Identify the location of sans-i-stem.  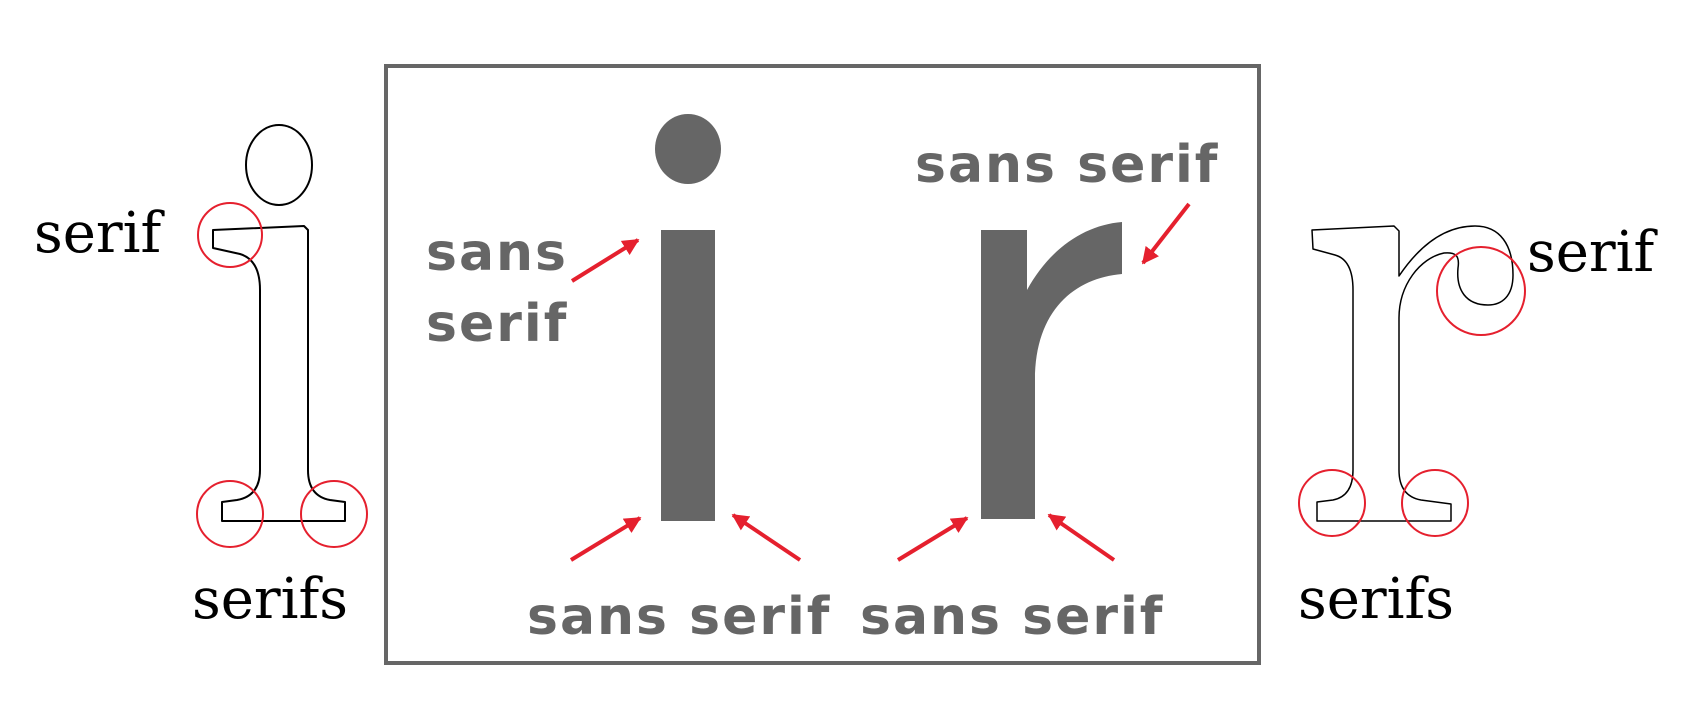
(688, 375).